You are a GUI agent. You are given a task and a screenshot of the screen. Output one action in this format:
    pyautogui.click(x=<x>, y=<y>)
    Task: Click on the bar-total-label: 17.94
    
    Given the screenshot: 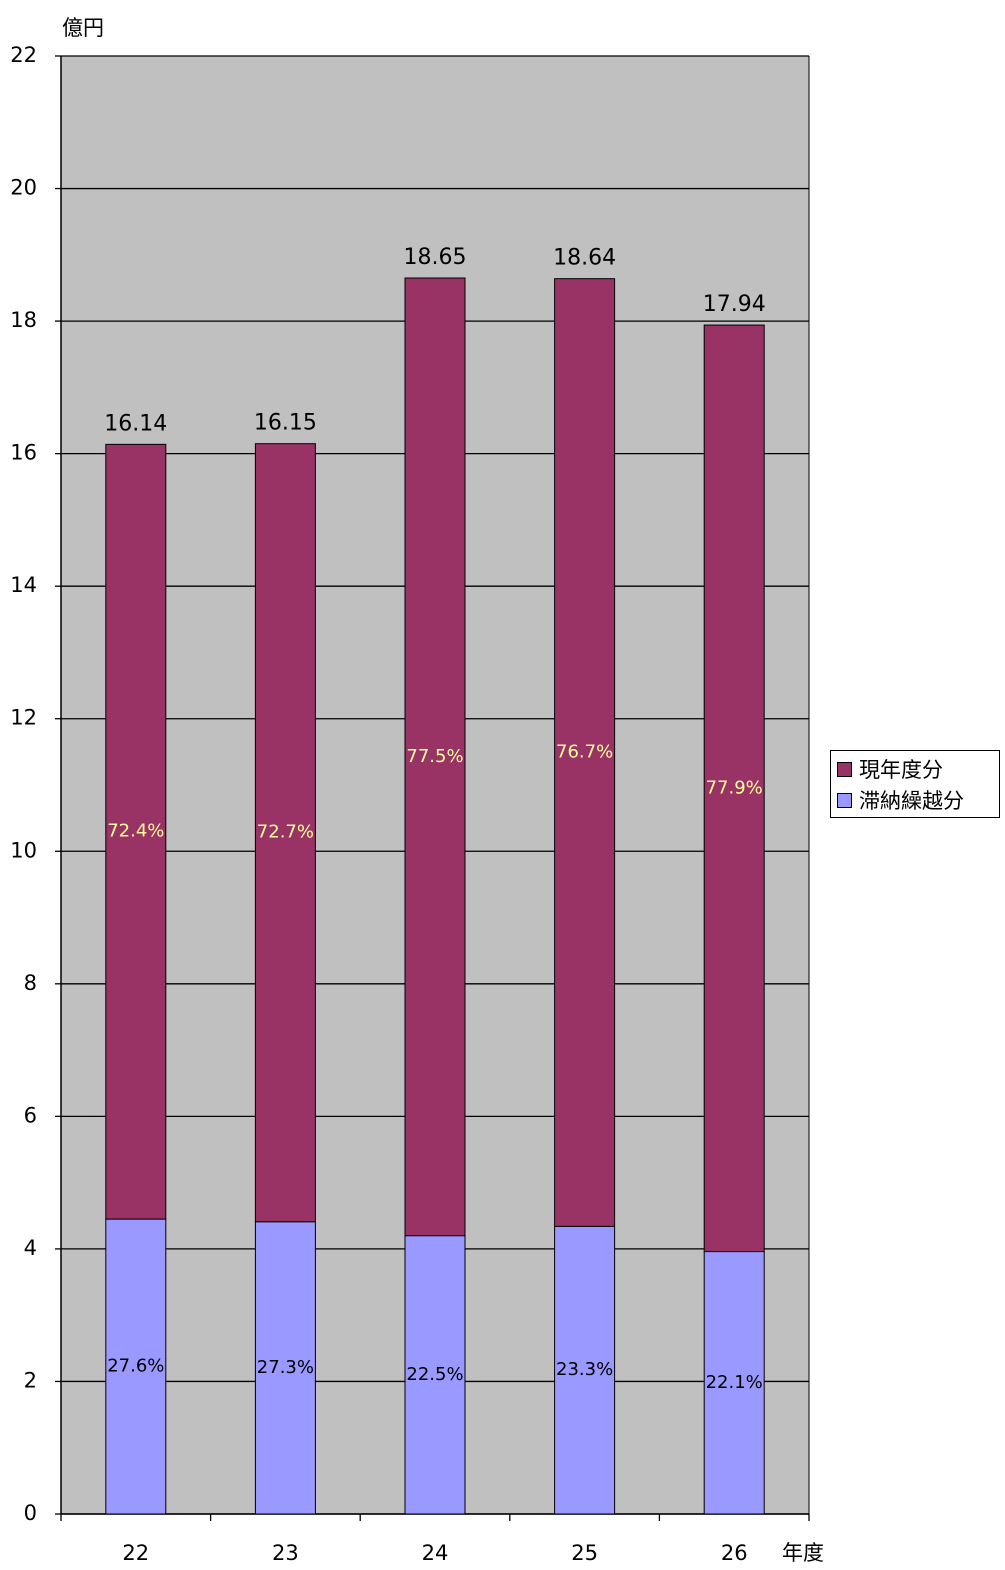 What is the action you would take?
    pyautogui.click(x=734, y=304)
    